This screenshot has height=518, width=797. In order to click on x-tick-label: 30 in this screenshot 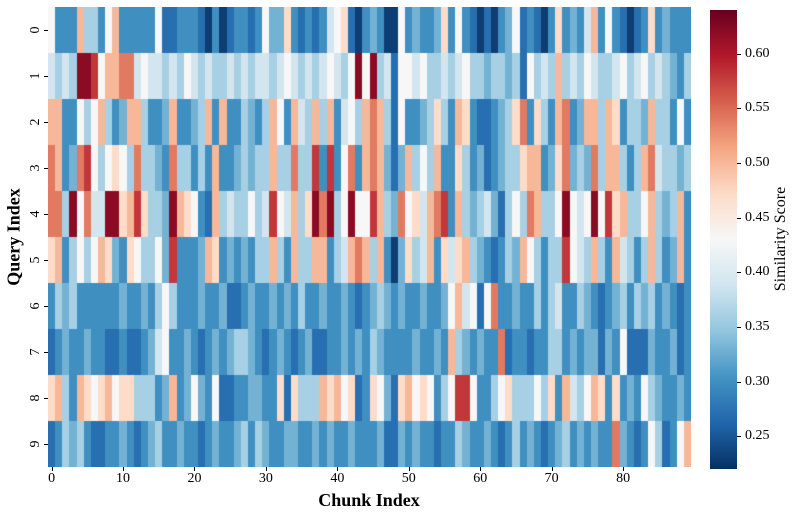, I will do `click(265, 478)`.